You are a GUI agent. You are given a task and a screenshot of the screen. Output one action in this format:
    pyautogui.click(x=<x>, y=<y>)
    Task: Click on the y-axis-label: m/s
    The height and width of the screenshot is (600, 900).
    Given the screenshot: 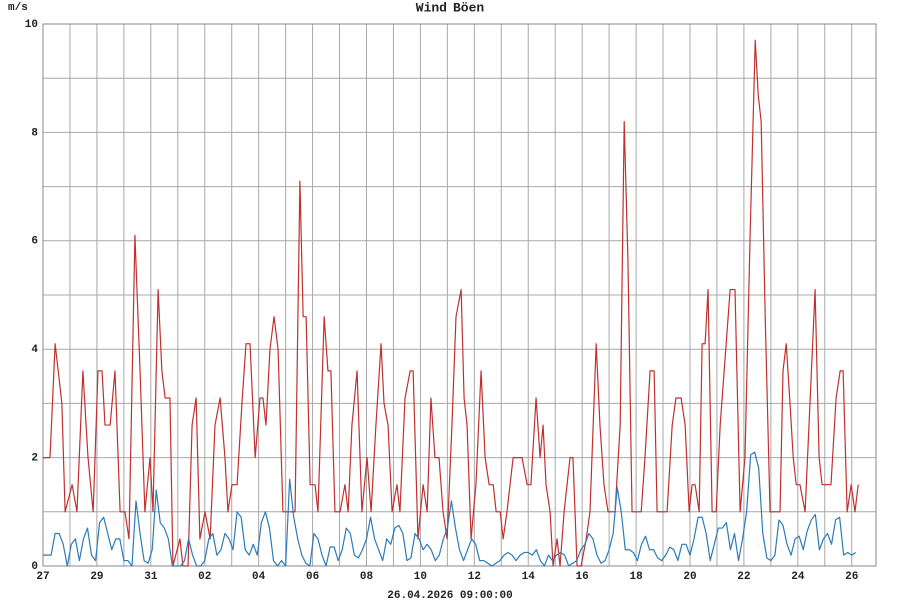 What is the action you would take?
    pyautogui.click(x=18, y=8)
    